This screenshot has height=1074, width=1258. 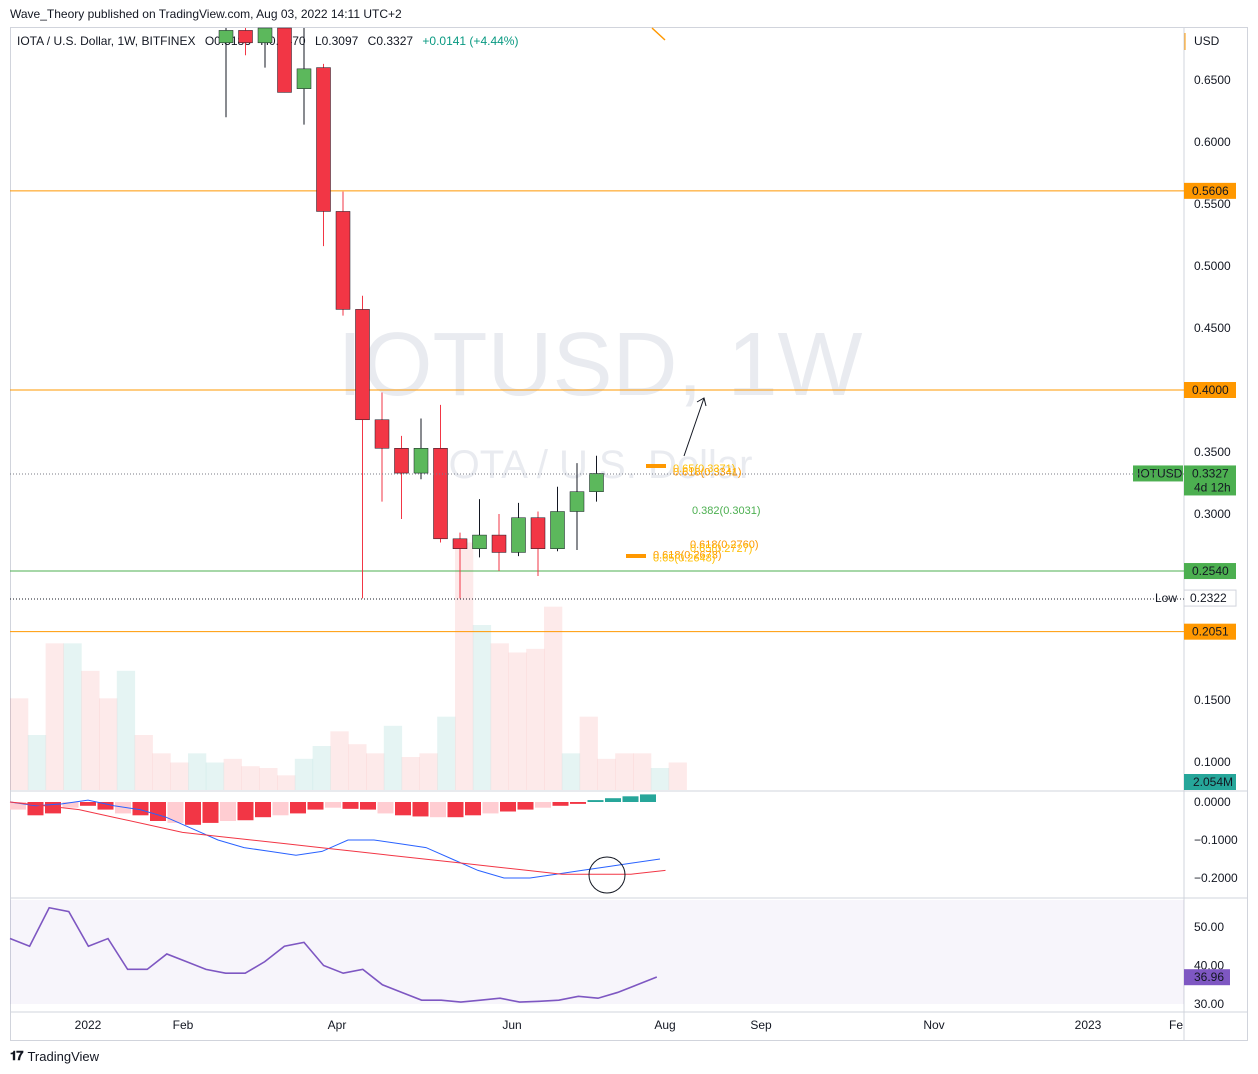 I want to click on current-symbol-badge, so click(x=1158, y=473).